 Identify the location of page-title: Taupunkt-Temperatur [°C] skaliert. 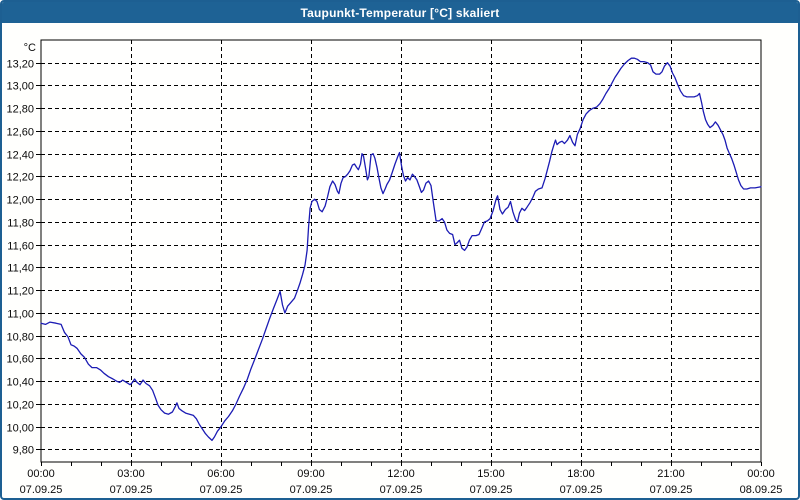
(400, 12).